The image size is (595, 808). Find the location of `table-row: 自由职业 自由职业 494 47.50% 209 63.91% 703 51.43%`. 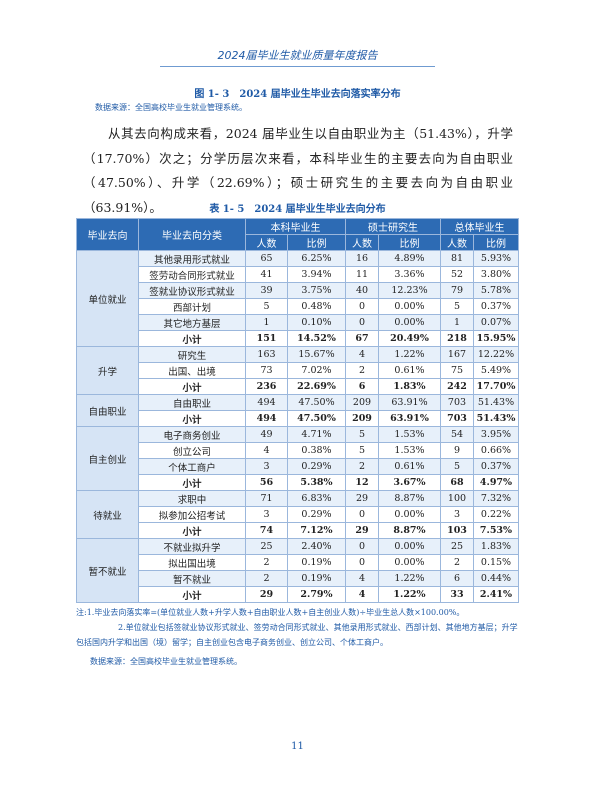

table-row: 自由职业 自由职业 494 47.50% 209 63.91% 703 51.43% is located at coordinates (297, 410).